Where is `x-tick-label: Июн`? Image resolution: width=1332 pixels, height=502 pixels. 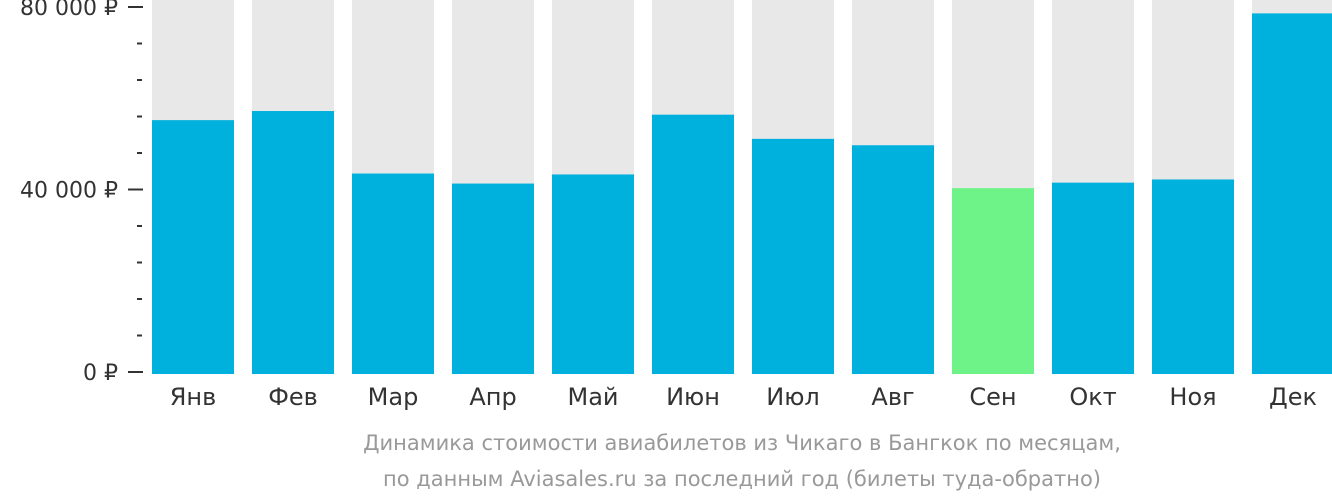
x-tick-label: Июн is located at coordinates (693, 397).